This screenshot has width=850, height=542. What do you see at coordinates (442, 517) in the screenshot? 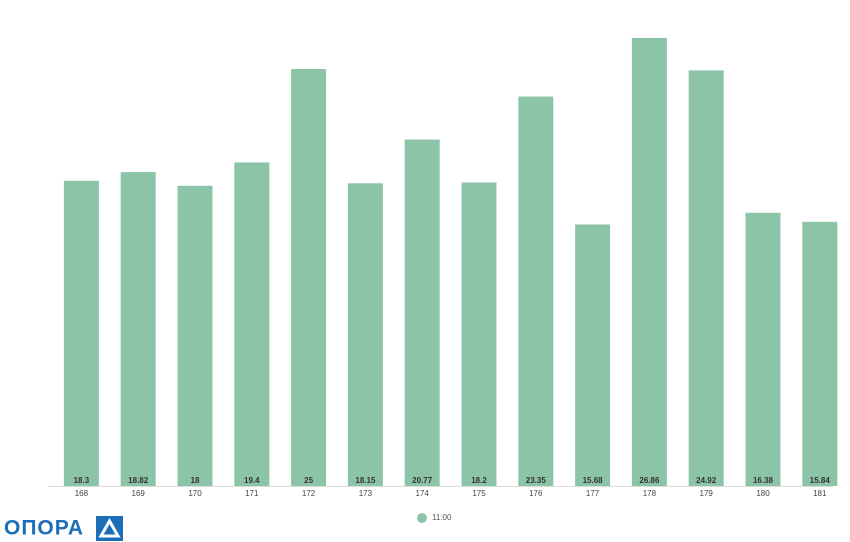
I see `legend-label: 11:00` at bounding box center [442, 517].